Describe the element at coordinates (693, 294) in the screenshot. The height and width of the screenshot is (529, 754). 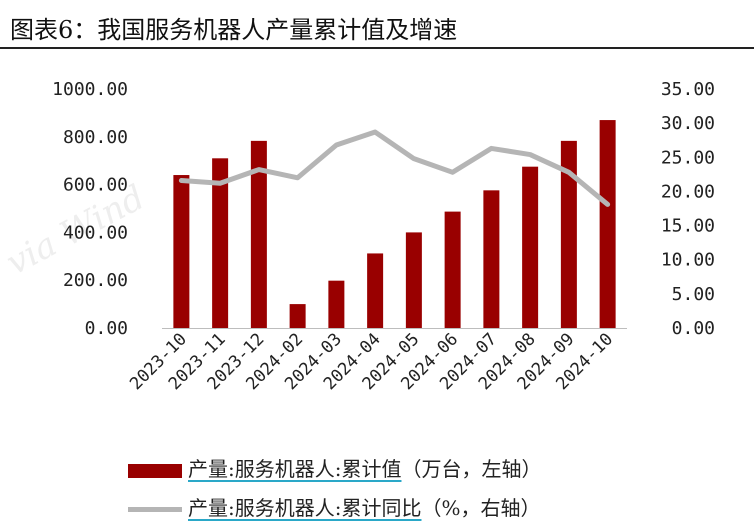
I see `y-right-tick-label: 5.00` at that location.